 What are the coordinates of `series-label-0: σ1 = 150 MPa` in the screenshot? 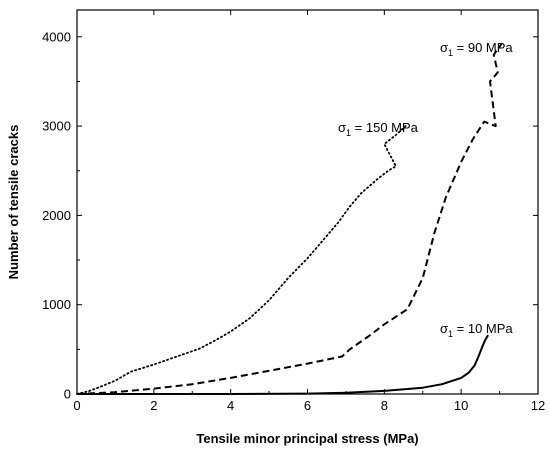 It's located at (378, 129).